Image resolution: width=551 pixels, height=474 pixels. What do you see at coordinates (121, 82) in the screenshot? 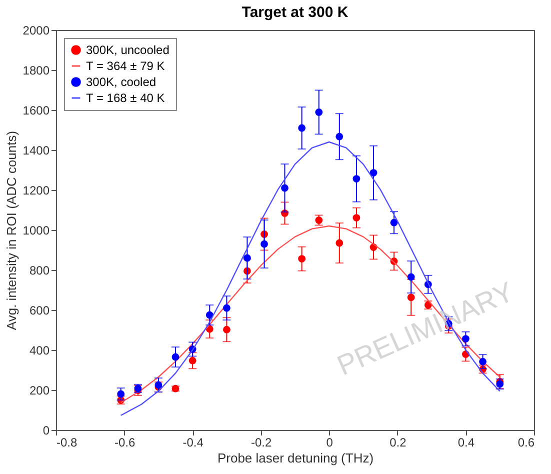
I see `legend-label: 300K, cooled` at bounding box center [121, 82].